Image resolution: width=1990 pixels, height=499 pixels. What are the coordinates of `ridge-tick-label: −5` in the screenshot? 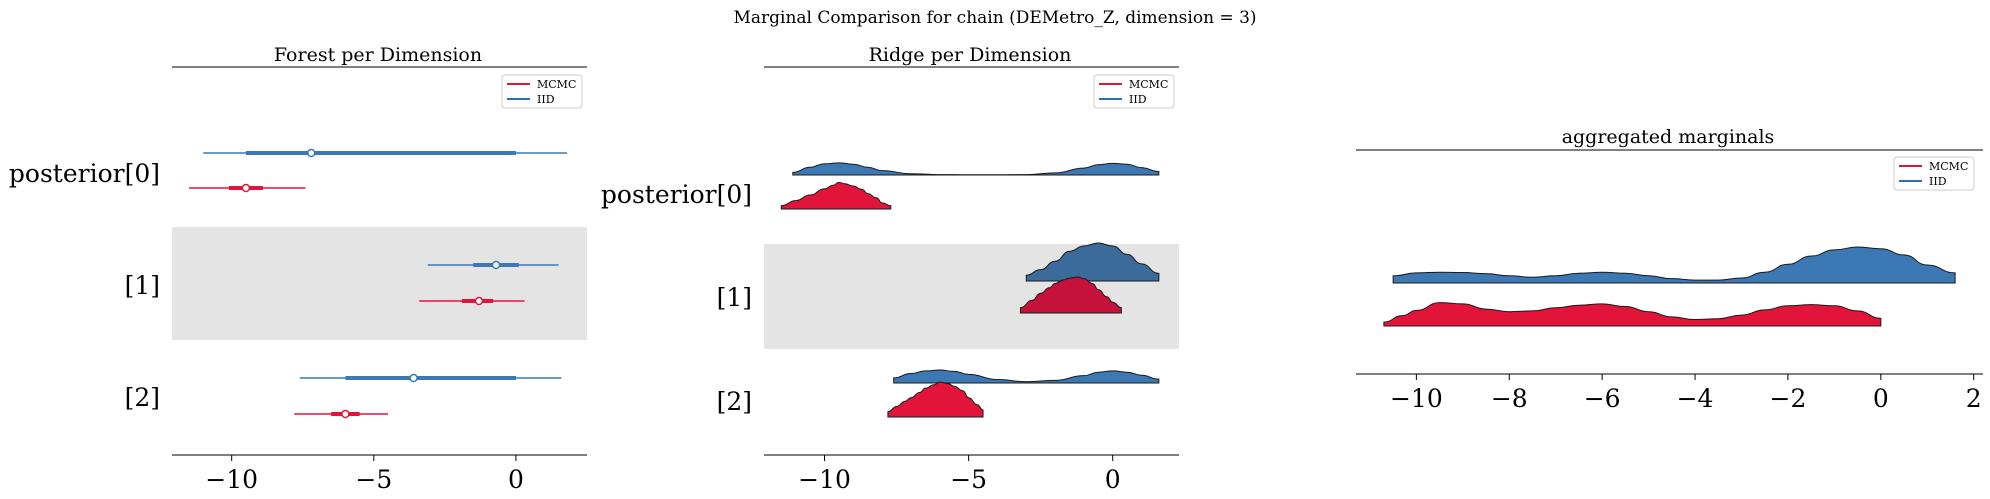 It's located at (968, 479).